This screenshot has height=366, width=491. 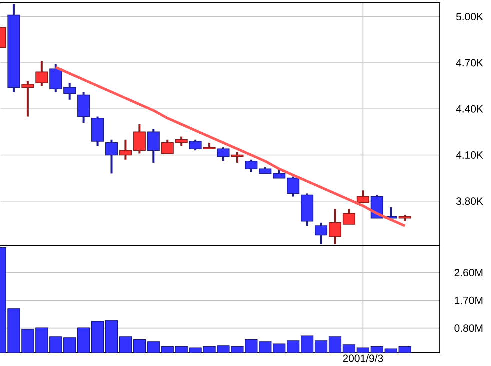 I want to click on y-tick-label: 0.80M, so click(x=468, y=328).